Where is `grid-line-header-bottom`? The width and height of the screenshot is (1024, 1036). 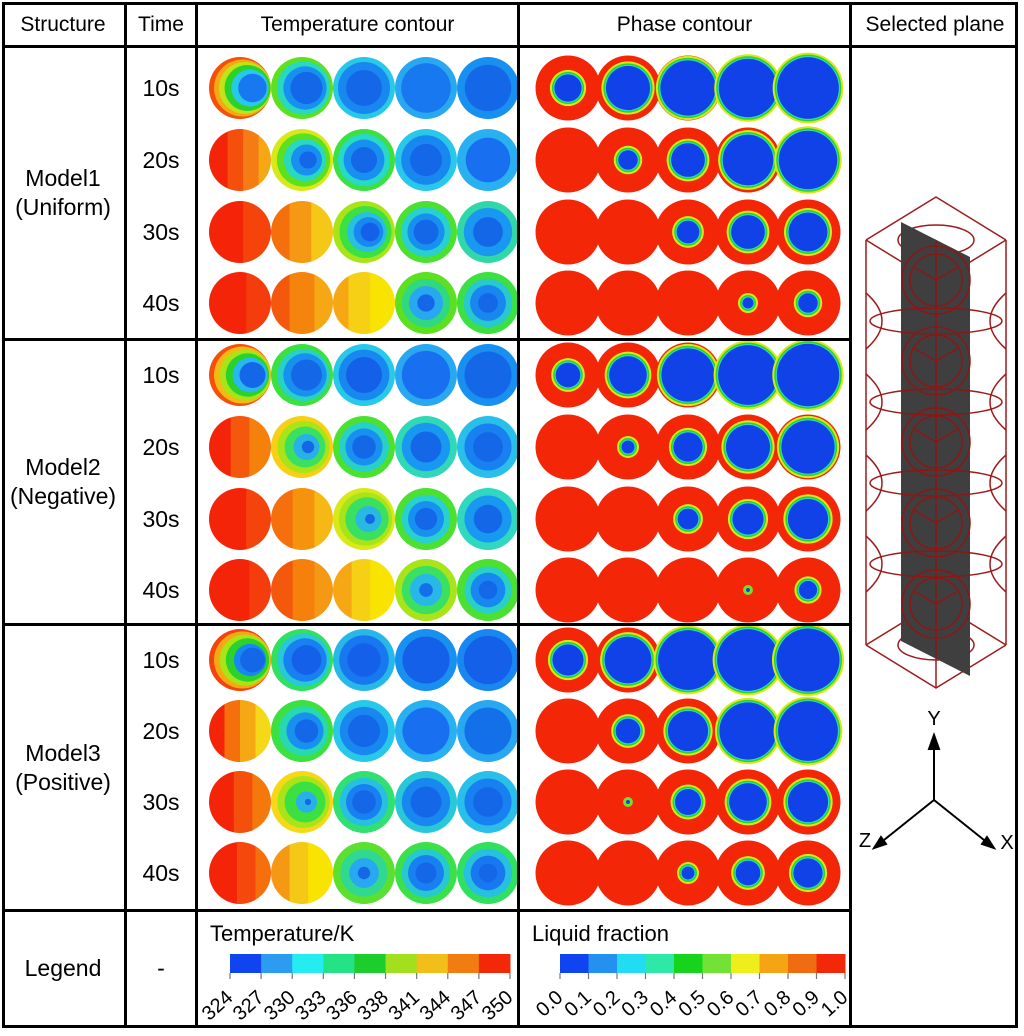 grid-line-header-bottom is located at coordinates (510, 46).